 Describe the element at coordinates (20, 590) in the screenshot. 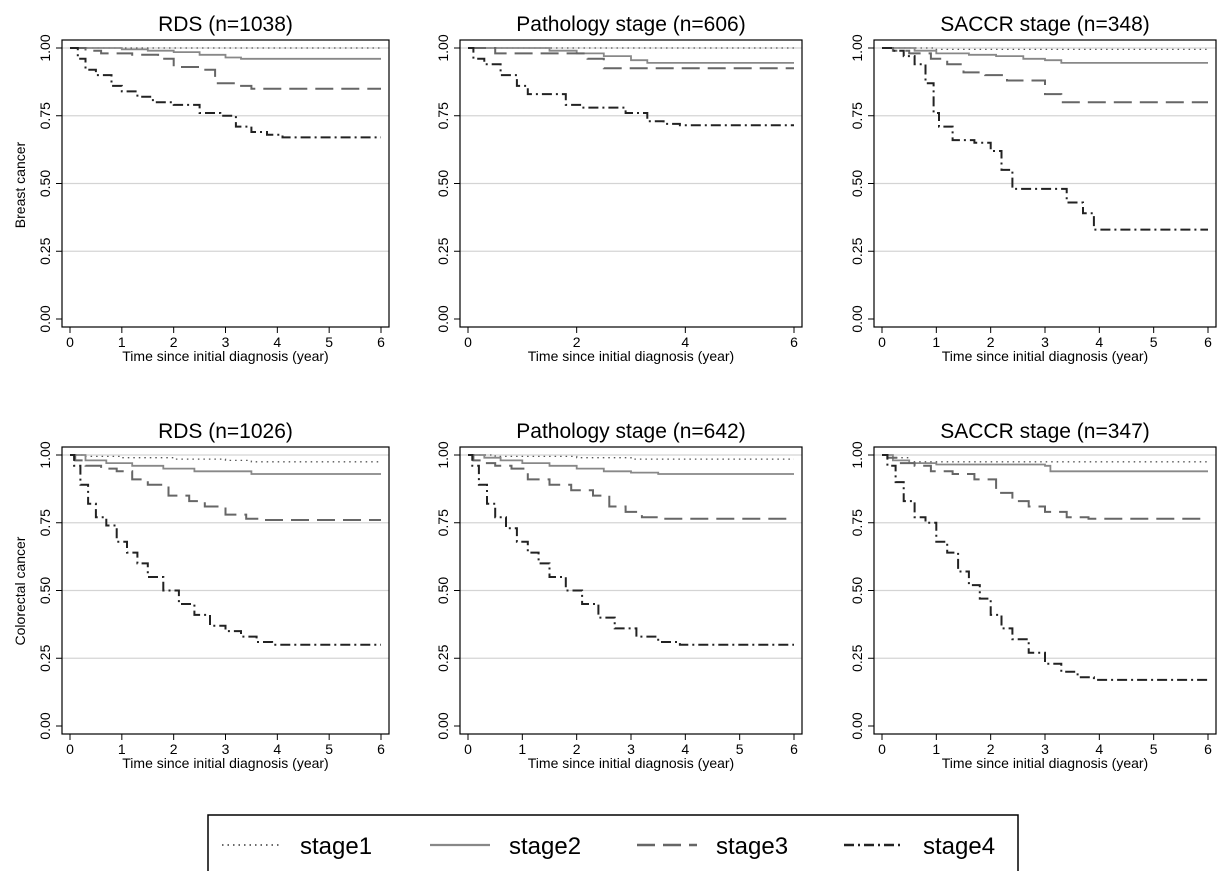

I see `row-label-colorectal: Colorectal cancer` at that location.